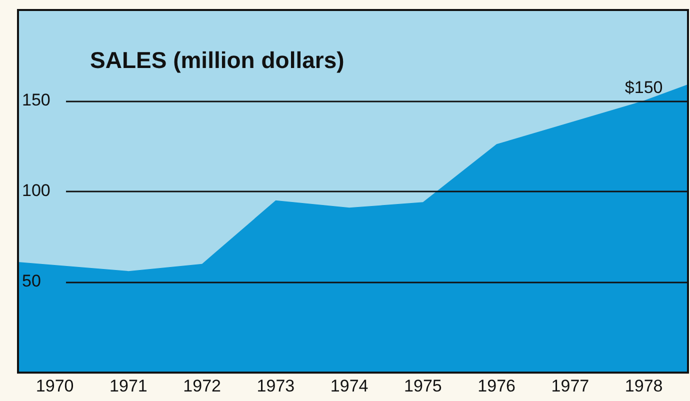 Image resolution: width=690 pixels, height=401 pixels. I want to click on x-tick-label: 1978, so click(643, 386).